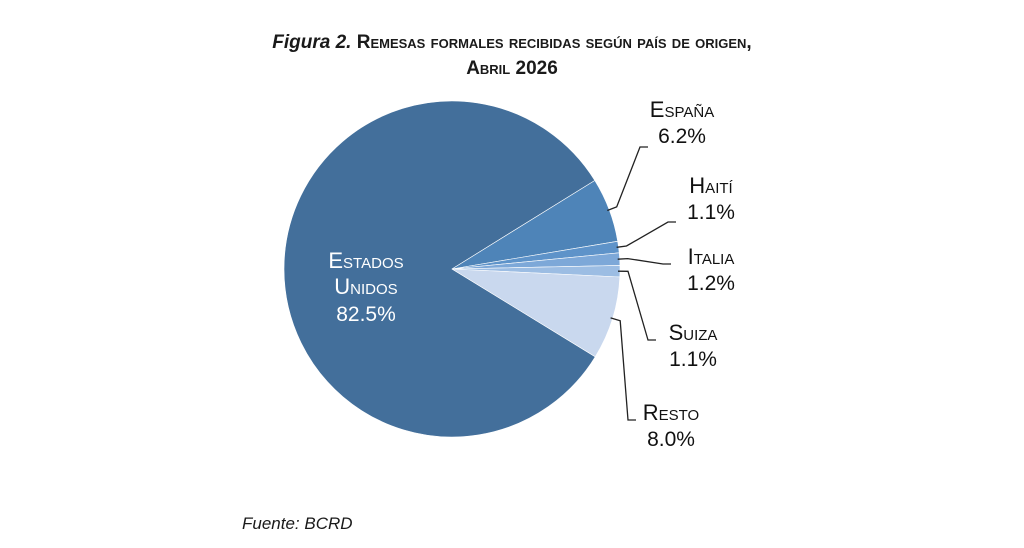 The image size is (1024, 548). Describe the element at coordinates (671, 439) in the screenshot. I see `slice-value-resto: 8.0%` at that location.